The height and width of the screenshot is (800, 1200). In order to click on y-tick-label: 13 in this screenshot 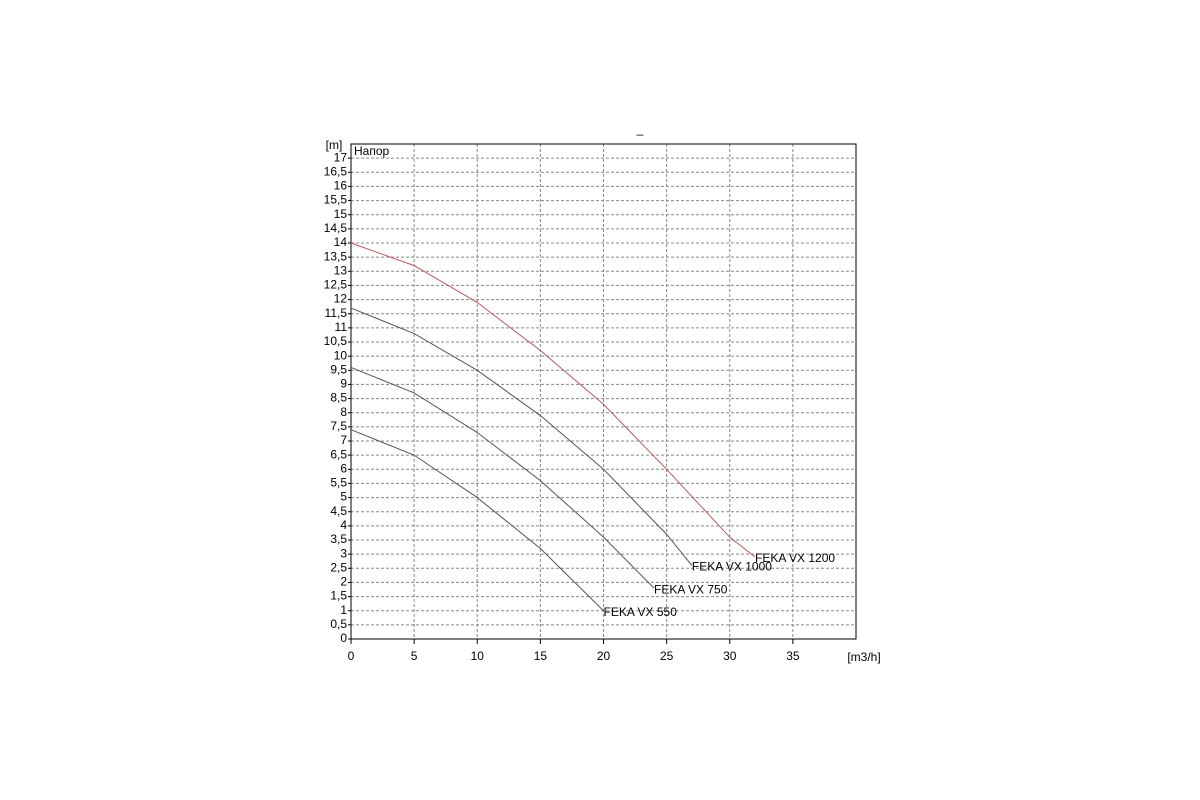, I will do `click(341, 270)`.